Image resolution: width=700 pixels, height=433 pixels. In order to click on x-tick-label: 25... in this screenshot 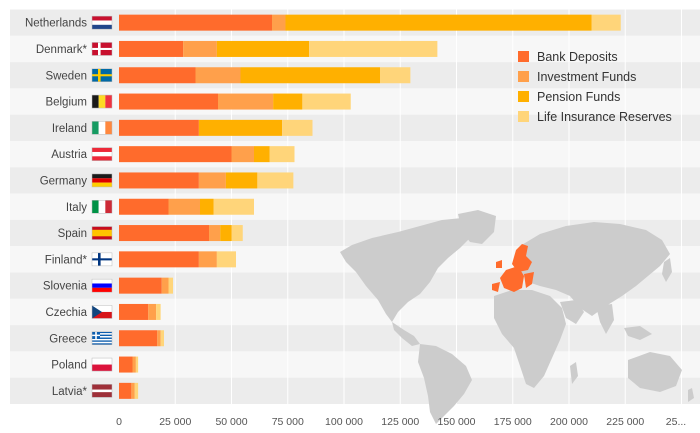, I will do `click(676, 422)`.